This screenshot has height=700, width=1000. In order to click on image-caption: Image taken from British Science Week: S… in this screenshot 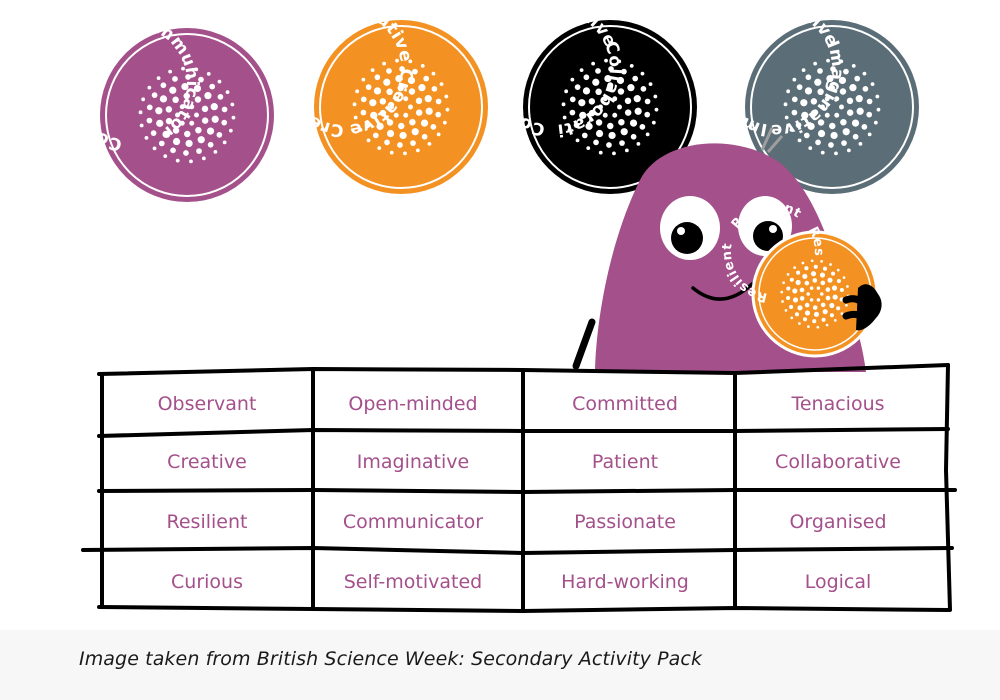, I will do `click(391, 659)`.